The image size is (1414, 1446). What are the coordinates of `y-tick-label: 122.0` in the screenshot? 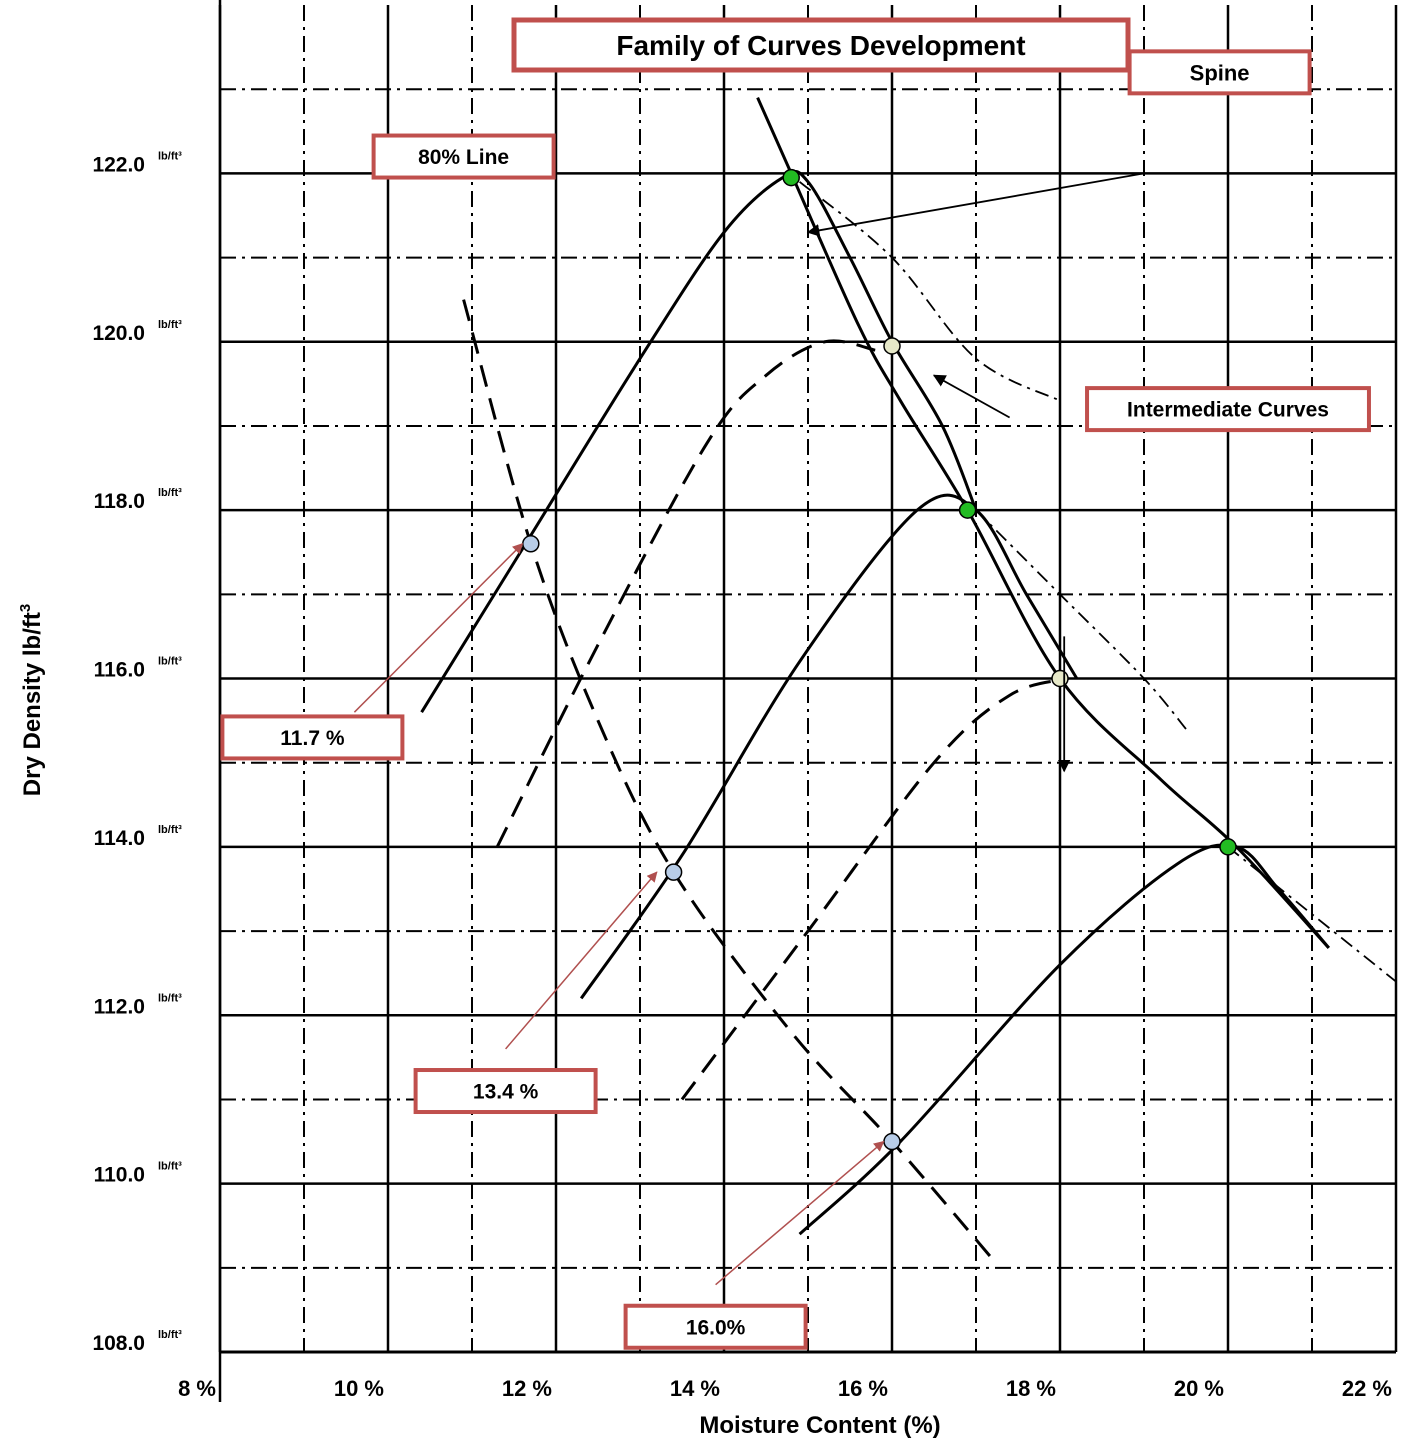 It's located at (118, 164).